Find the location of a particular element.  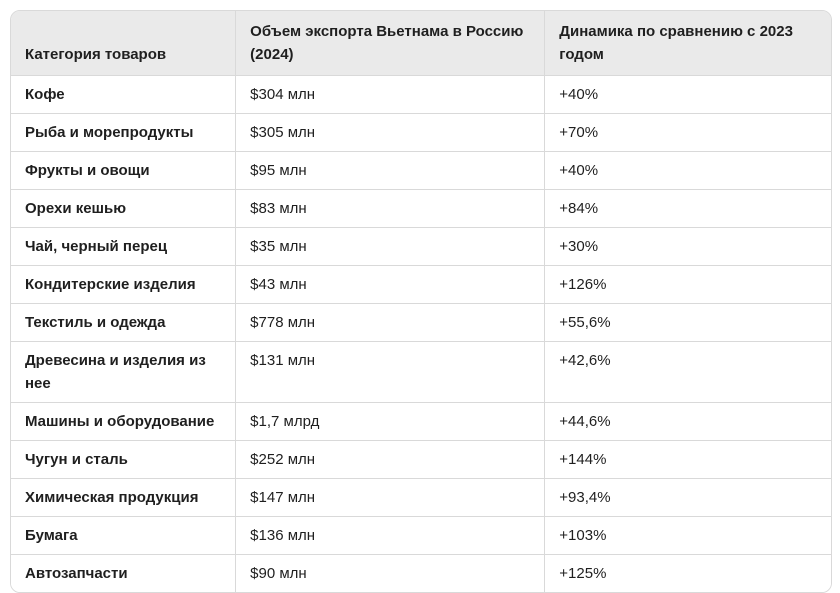

table-row: Орехи кешью $83 млн +84% is located at coordinates (421, 208).